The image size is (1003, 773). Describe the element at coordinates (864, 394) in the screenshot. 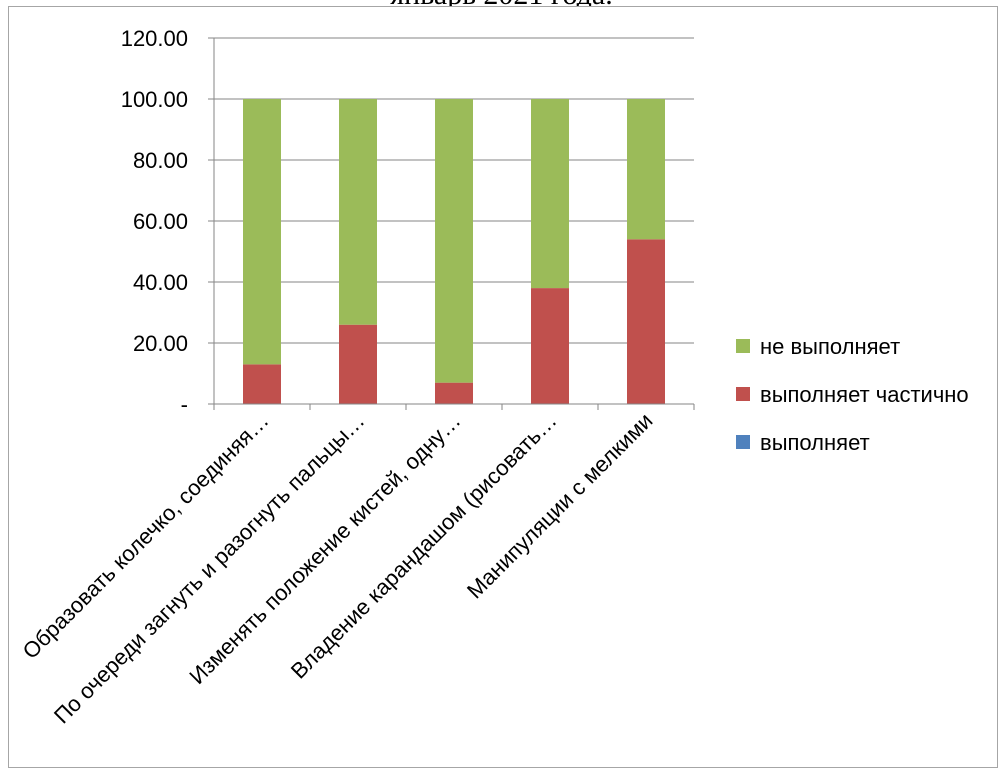

I see `legend-label: выполняет частично` at that location.